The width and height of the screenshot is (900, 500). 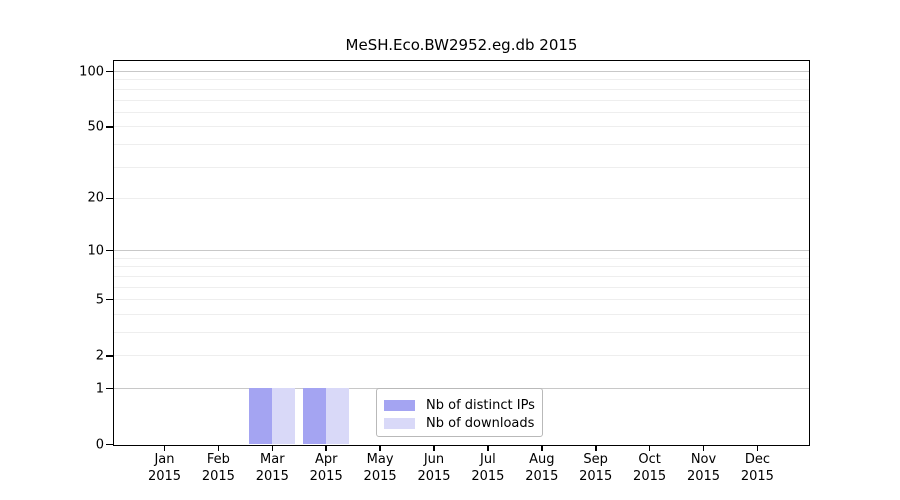 What do you see at coordinates (461, 45) in the screenshot?
I see `chart-title: MeSH.Eco.BW2952.eg.db 2015` at bounding box center [461, 45].